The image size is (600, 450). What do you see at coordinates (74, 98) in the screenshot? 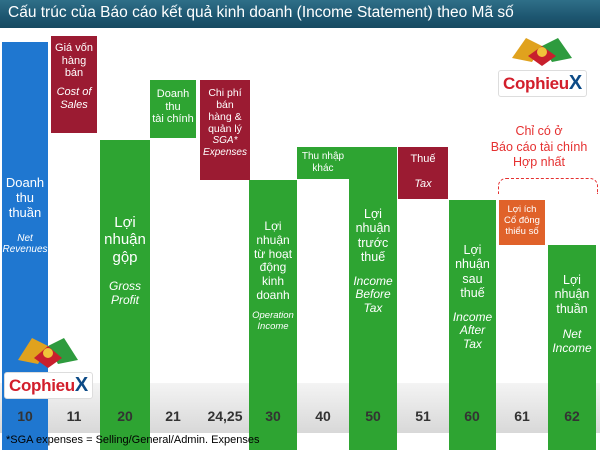
I see `box-en-label: Cost of Sales` at bounding box center [74, 98].